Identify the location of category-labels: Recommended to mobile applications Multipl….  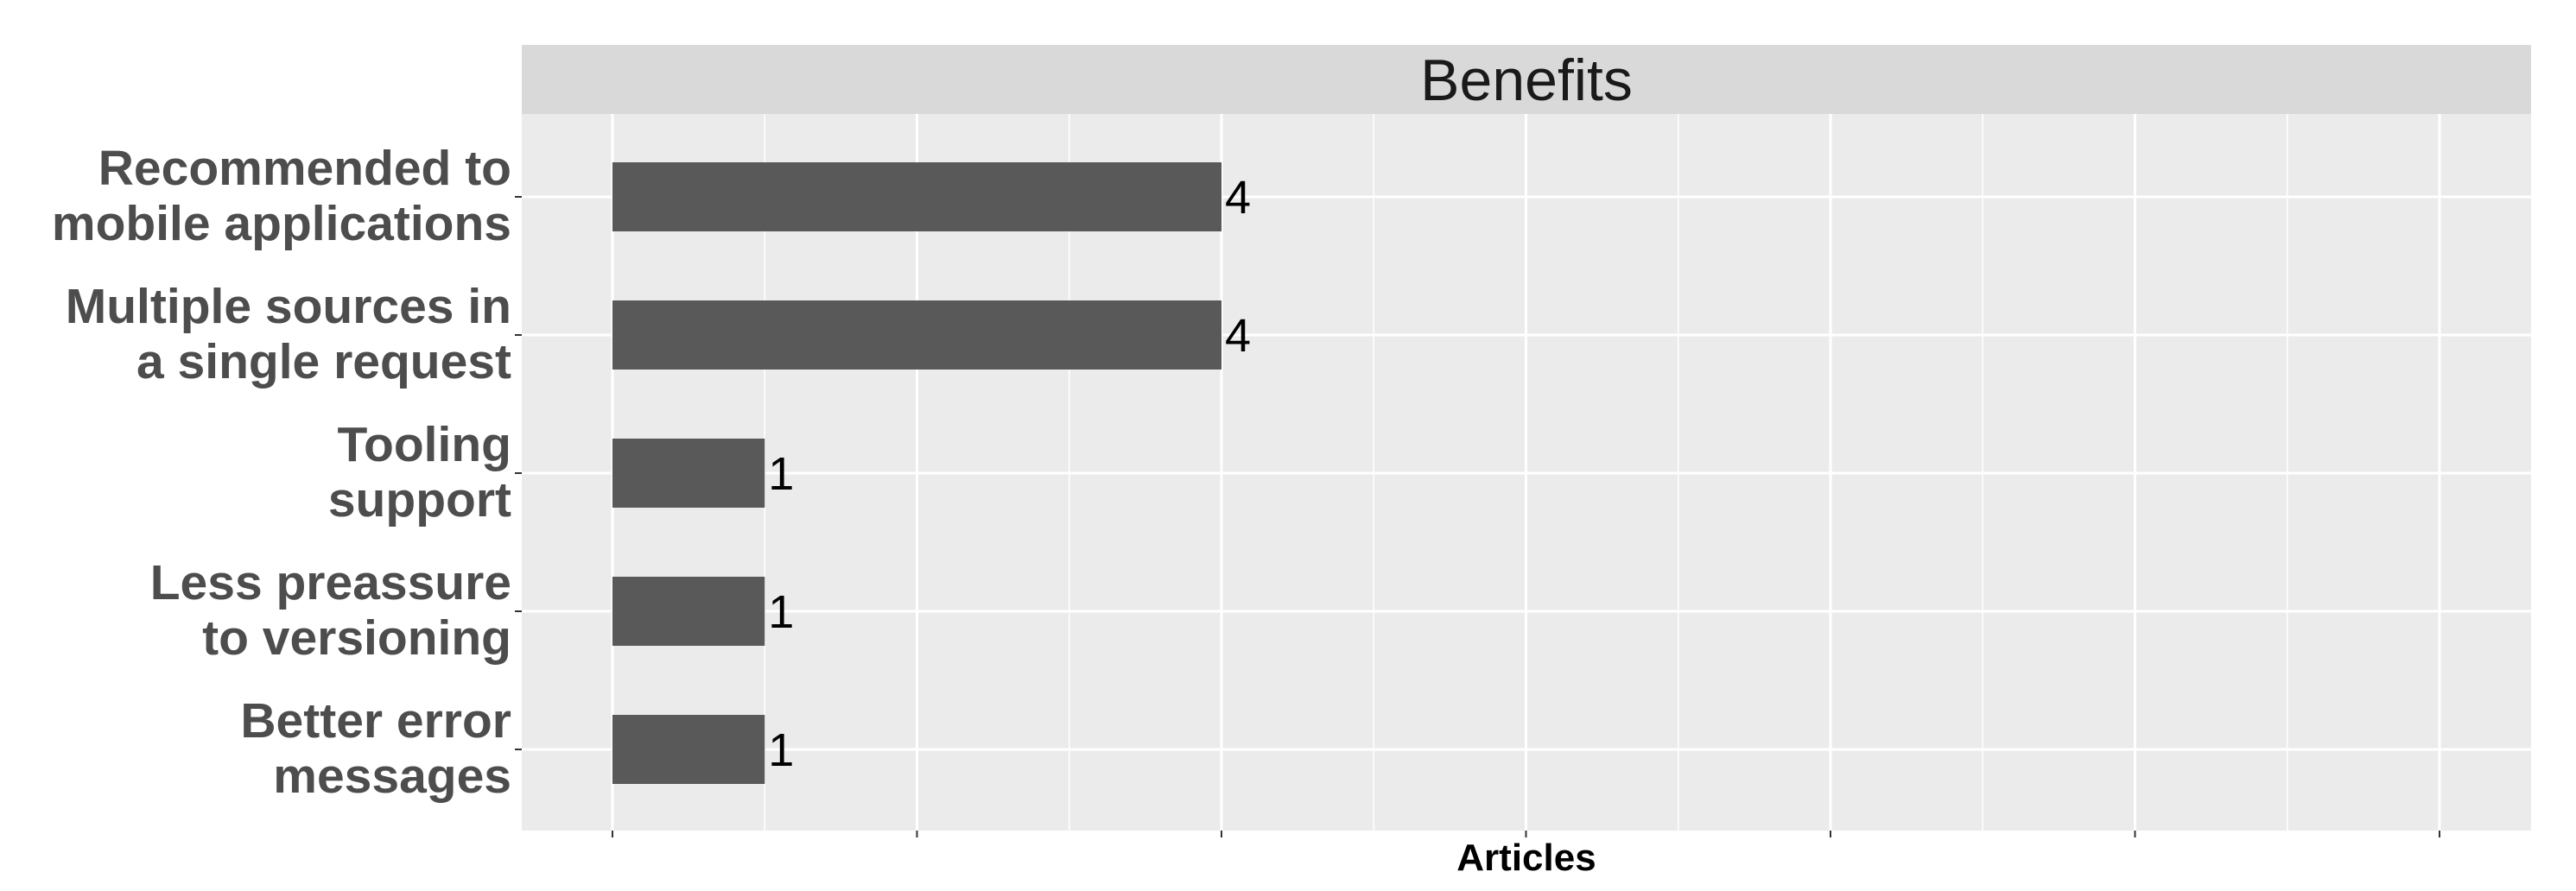
(281, 472).